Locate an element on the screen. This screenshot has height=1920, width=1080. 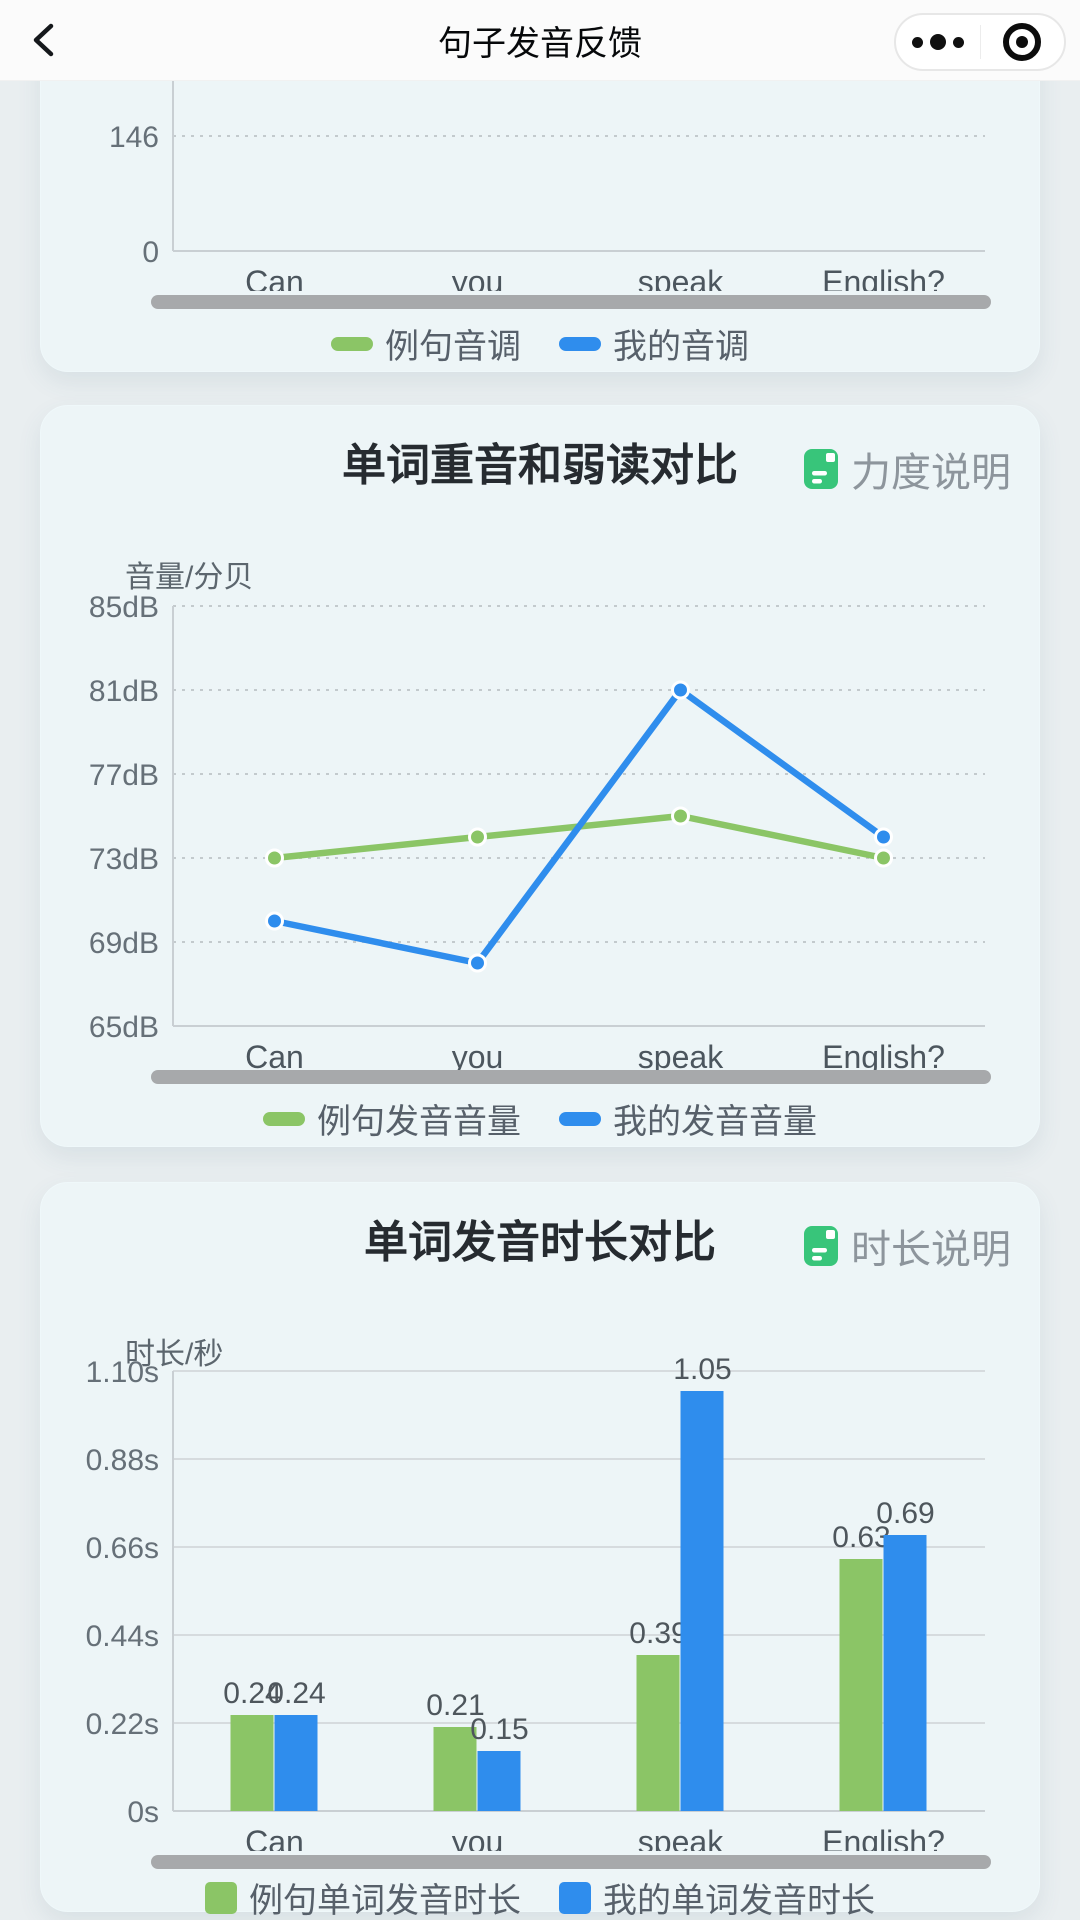
legend-item-my-pitch: 我的音调 is located at coordinates (654, 343).